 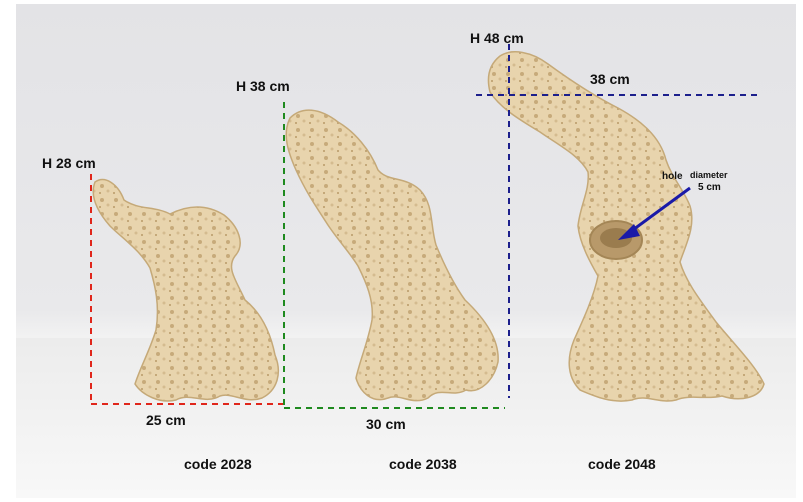 I want to click on hole-arrowhead, so click(x=629, y=232).